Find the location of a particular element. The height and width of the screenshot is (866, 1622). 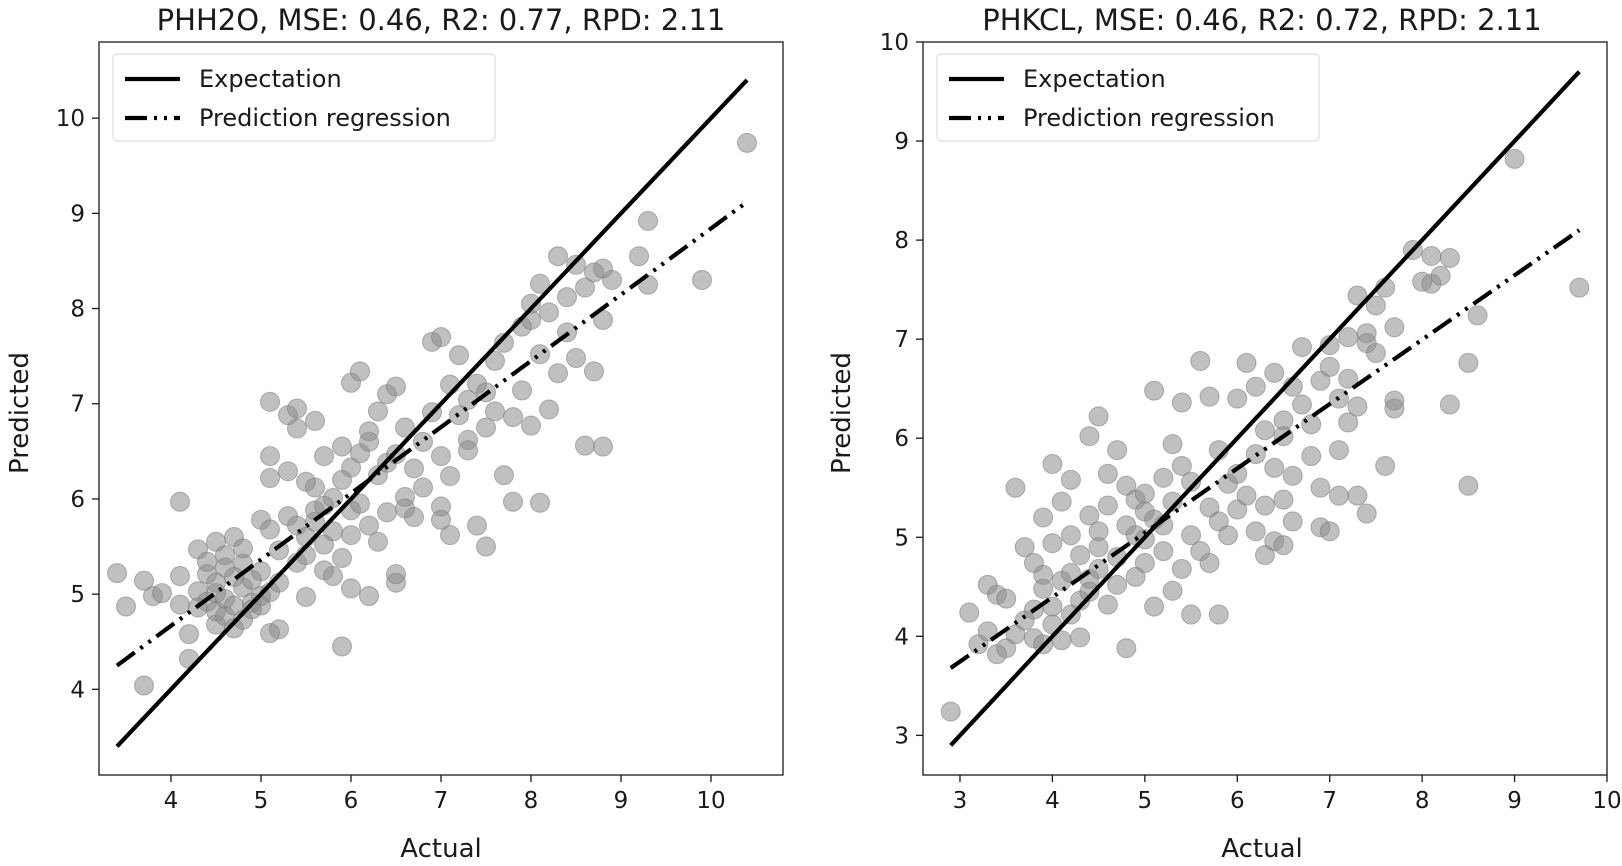

x-tick-label: 10 is located at coordinates (710, 801).